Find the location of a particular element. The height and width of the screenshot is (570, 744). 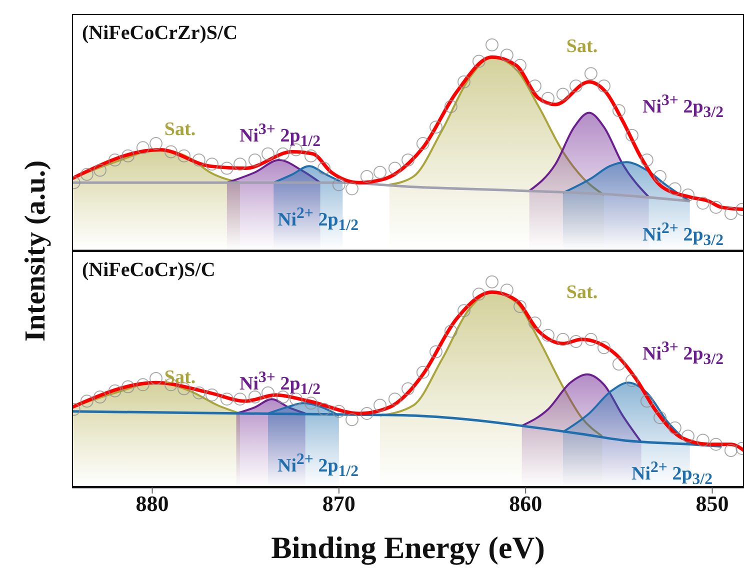

chart-title: (NiFeCoCr)S/C is located at coordinates (149, 270).